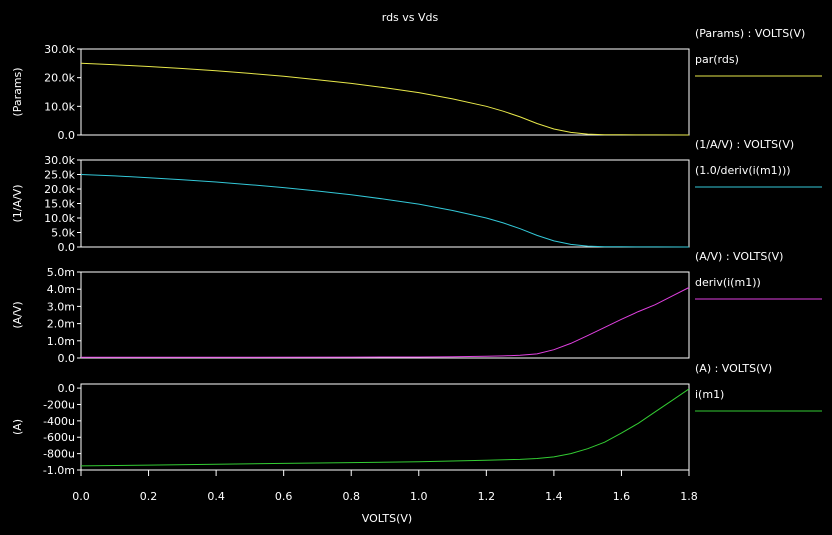  What do you see at coordinates (728, 282) in the screenshot?
I see `legend-entry: deriv(i(m1))` at bounding box center [728, 282].